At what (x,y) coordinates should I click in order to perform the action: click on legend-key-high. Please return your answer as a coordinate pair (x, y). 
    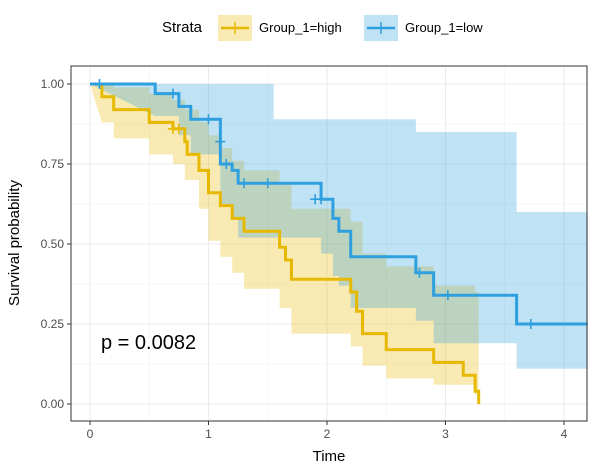
    Looking at the image, I should click on (235, 28).